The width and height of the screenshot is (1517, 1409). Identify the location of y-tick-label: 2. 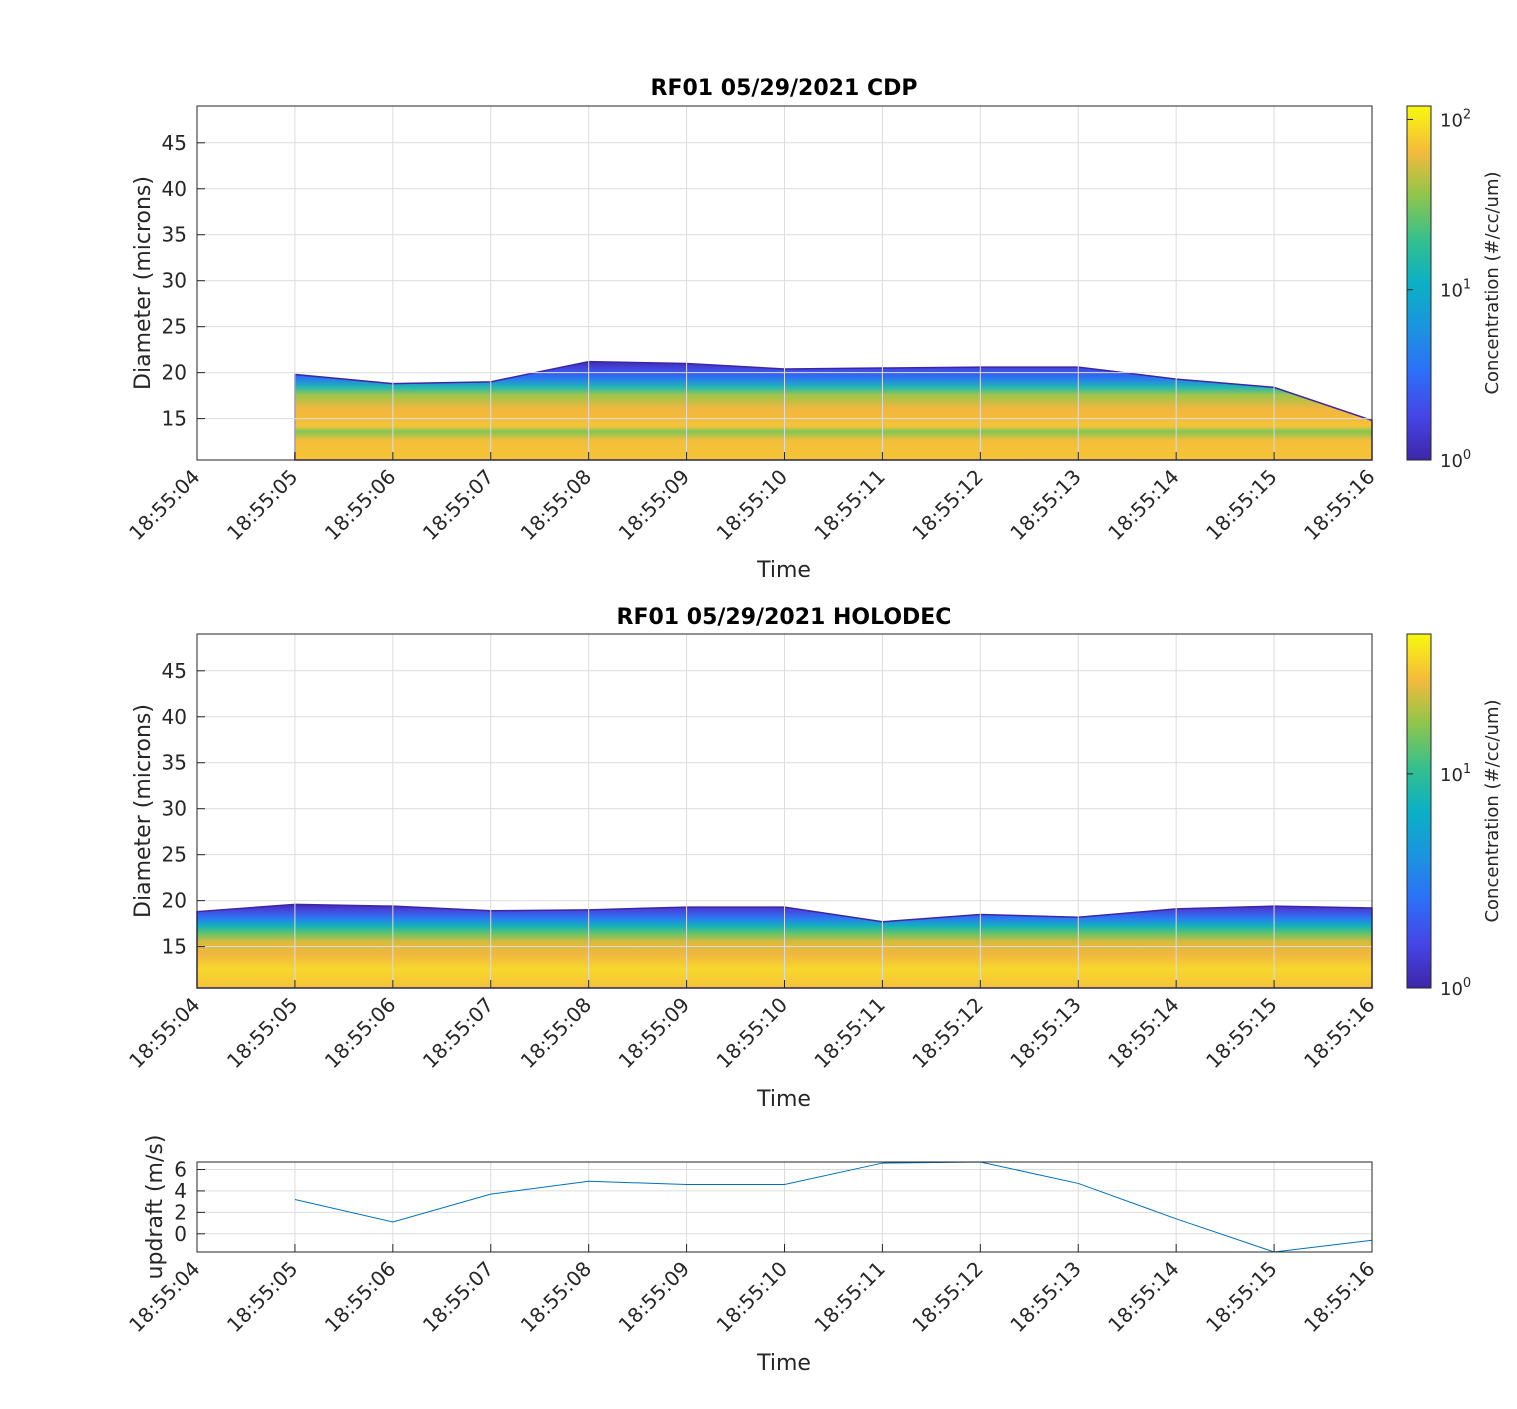
(180, 1212).